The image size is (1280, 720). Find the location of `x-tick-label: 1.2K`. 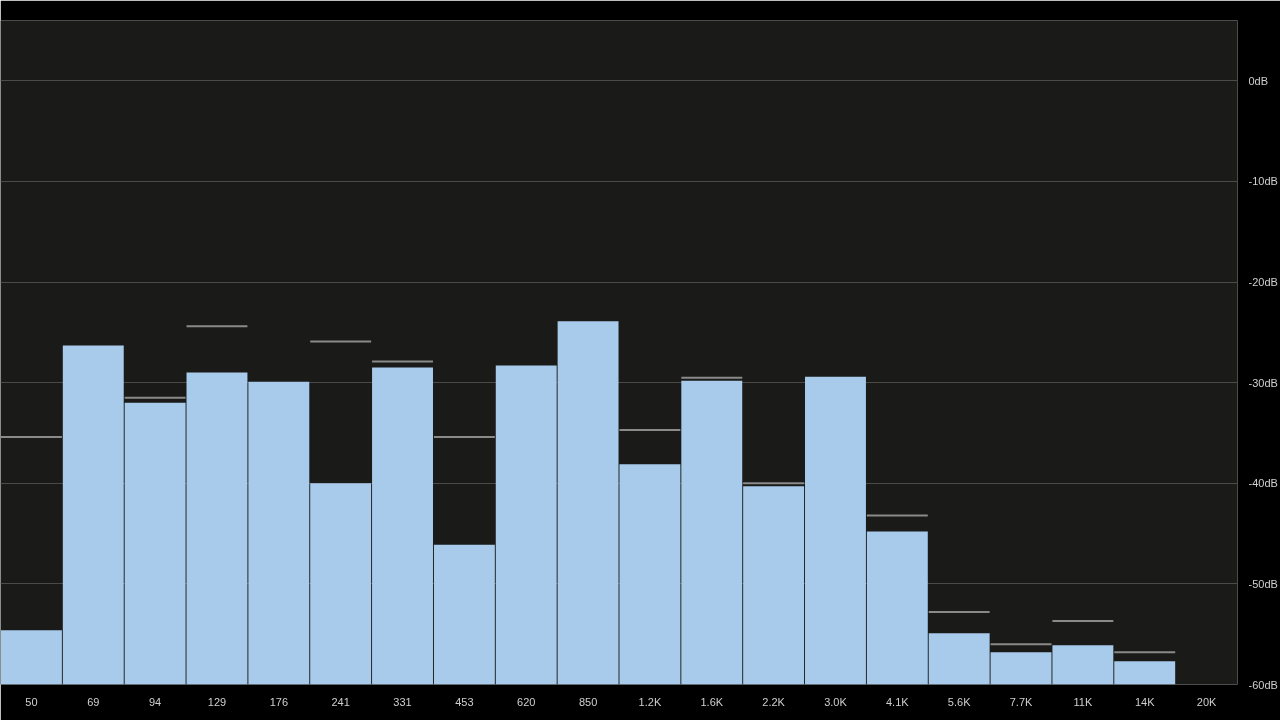

x-tick-label: 1.2K is located at coordinates (650, 701).